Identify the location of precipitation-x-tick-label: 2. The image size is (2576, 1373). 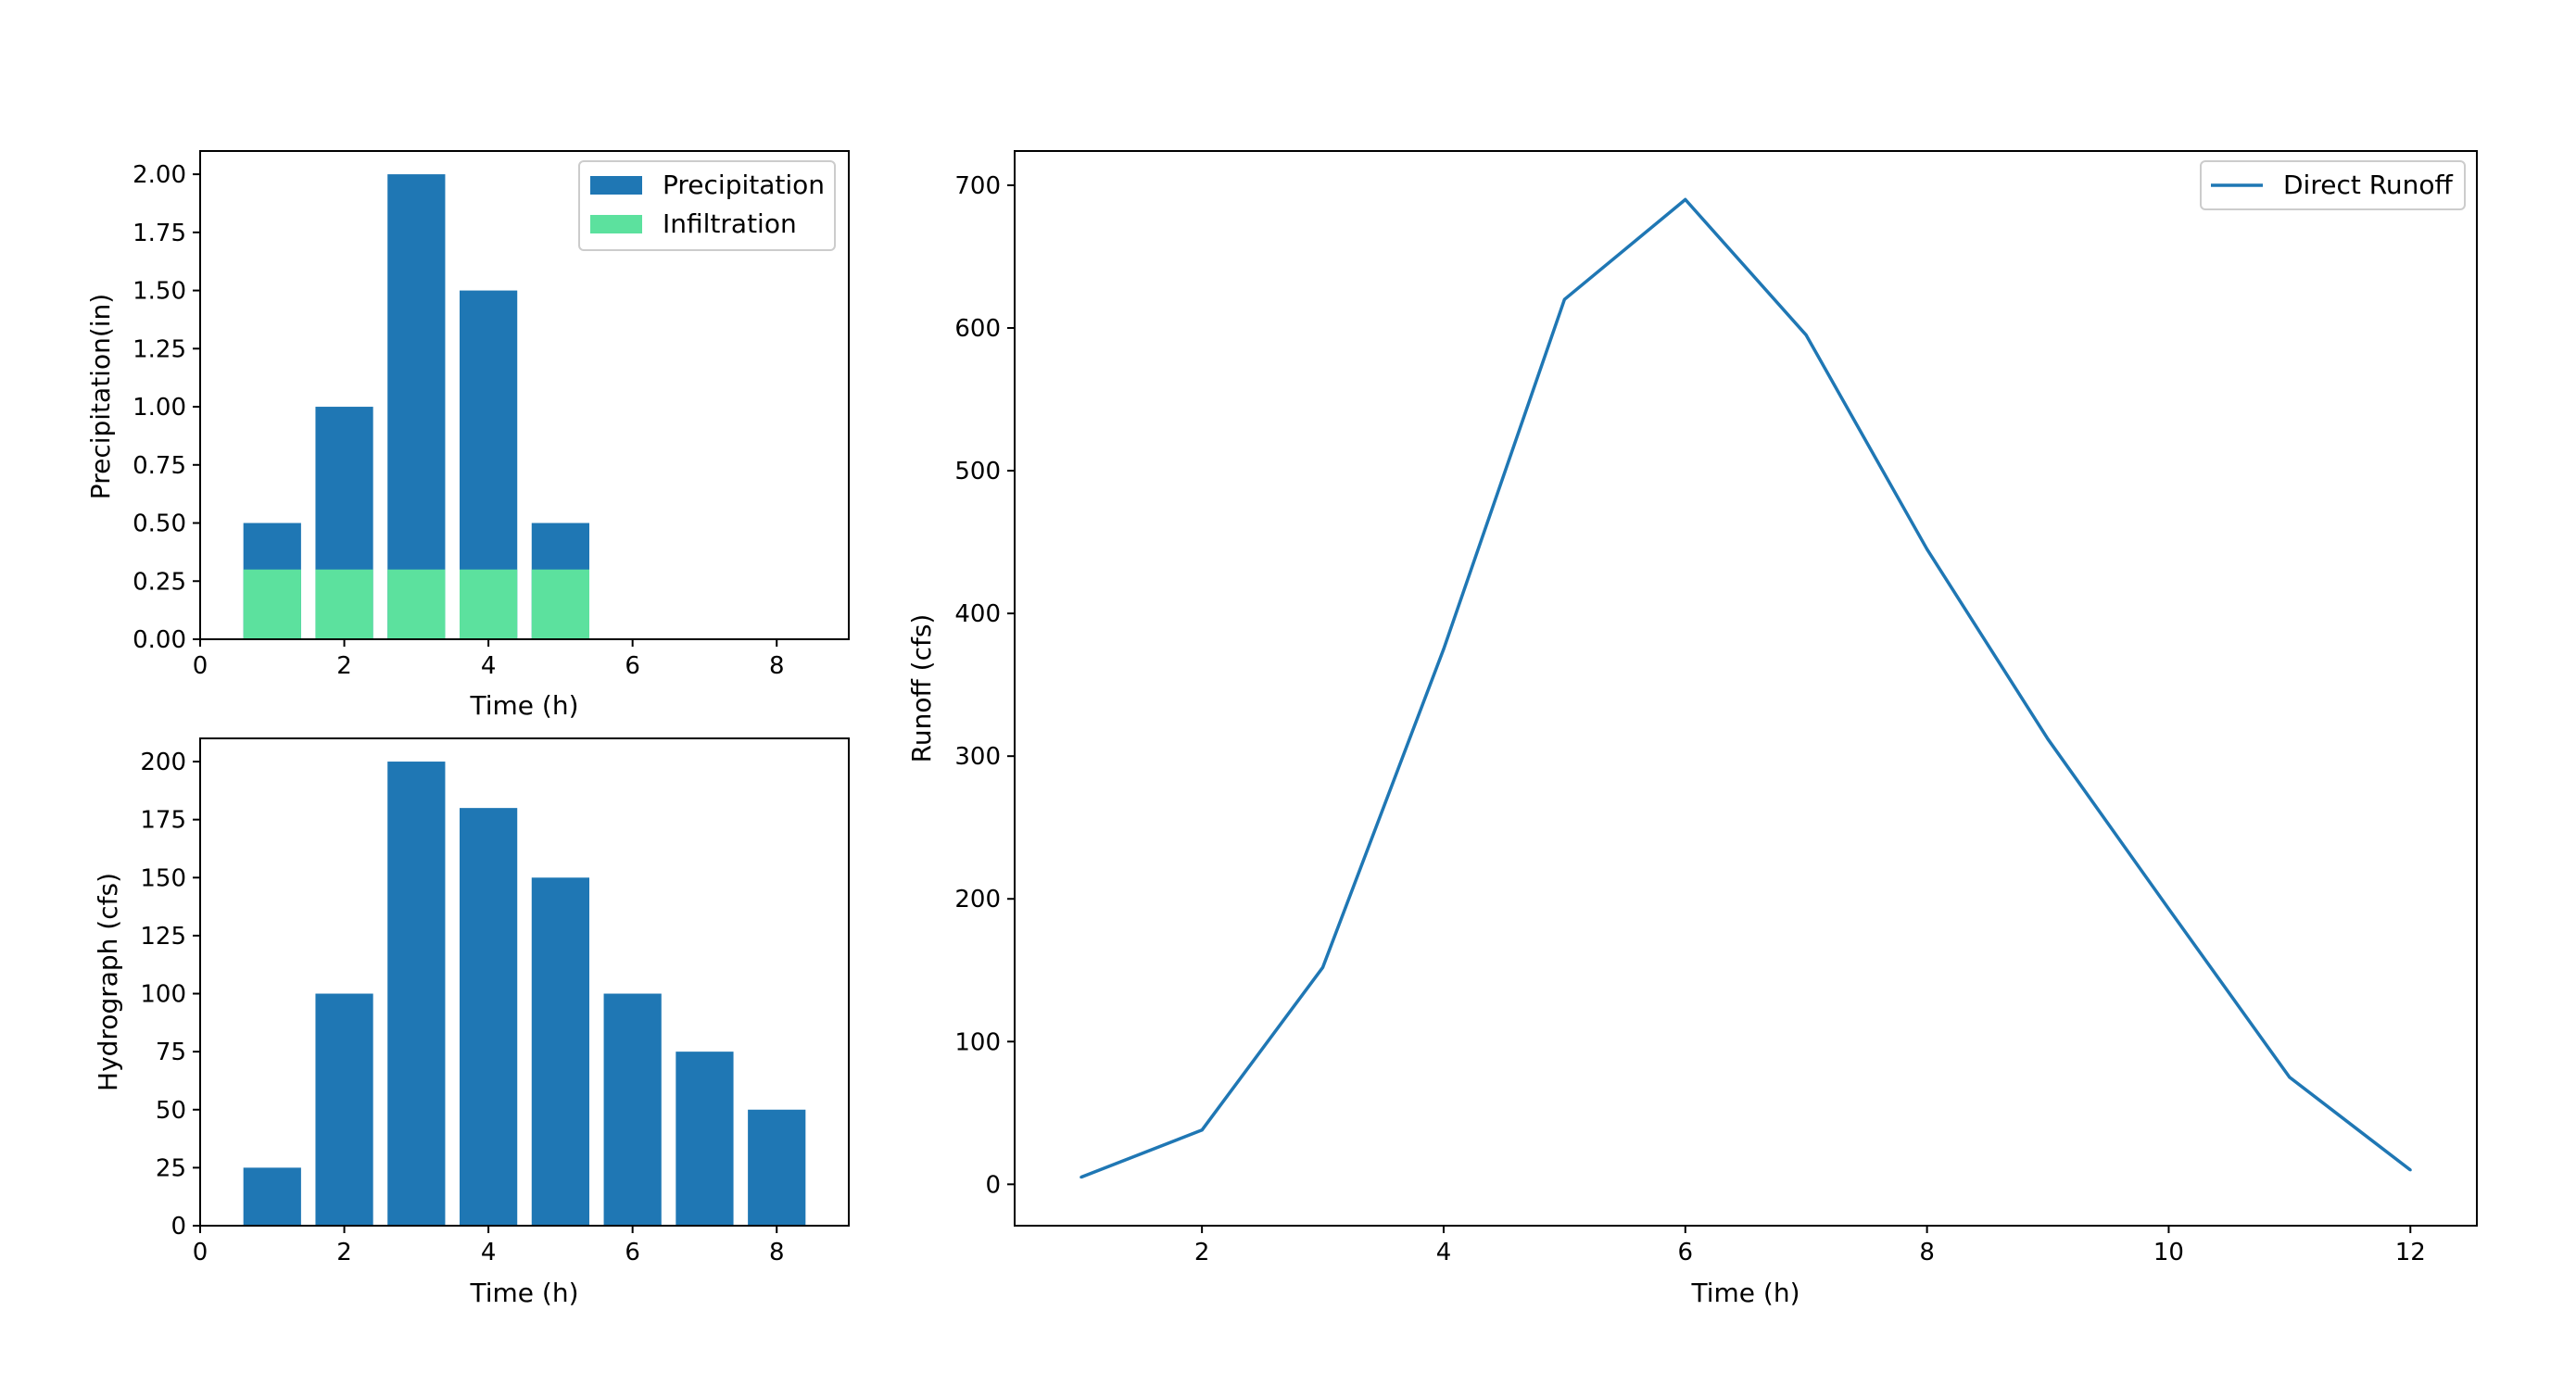
(344, 666).